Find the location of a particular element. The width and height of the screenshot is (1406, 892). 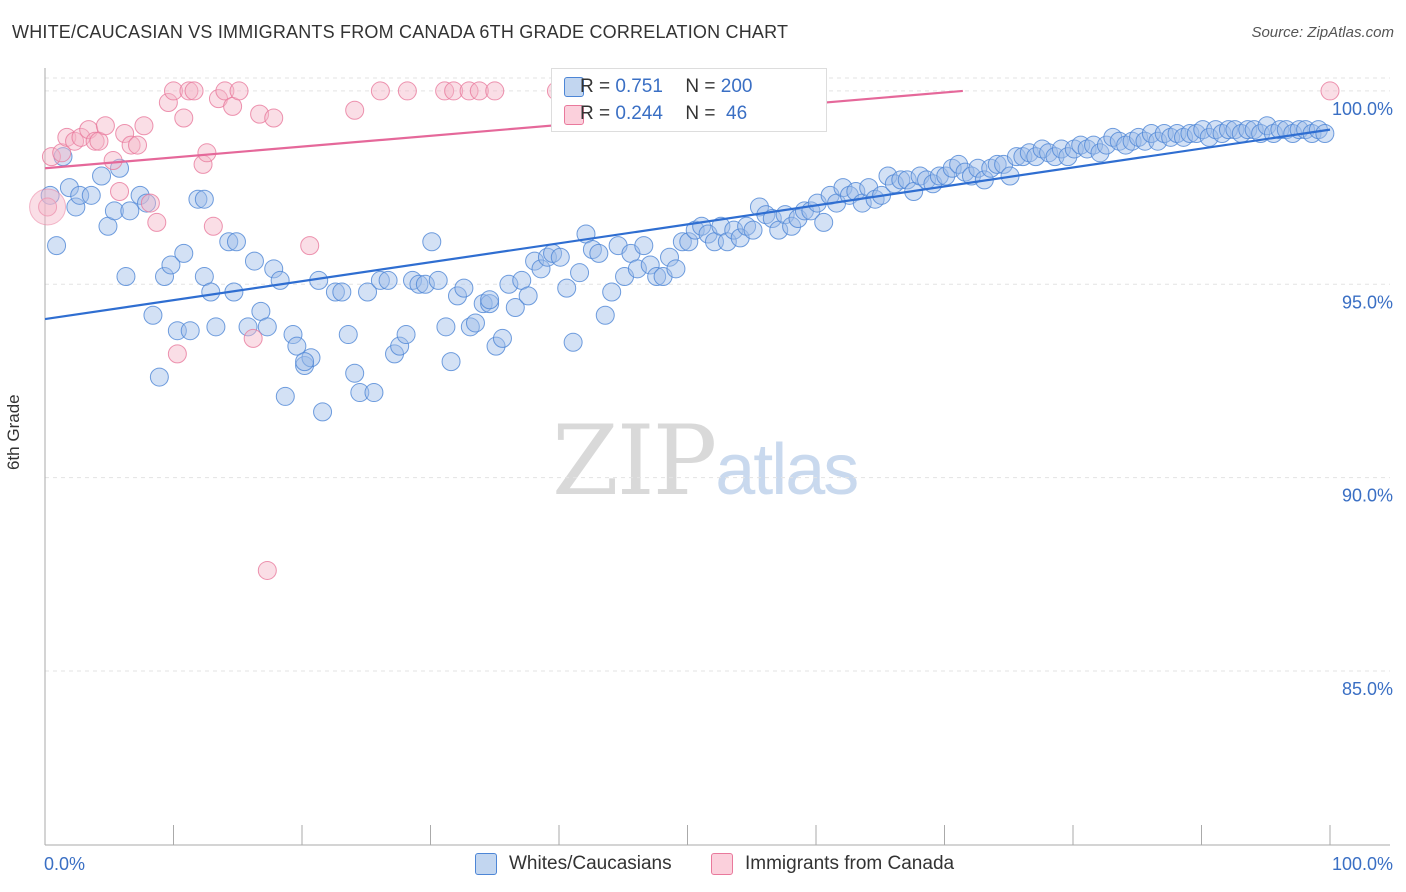

watermark: ZIPatlas is located at coordinates (705, 461).